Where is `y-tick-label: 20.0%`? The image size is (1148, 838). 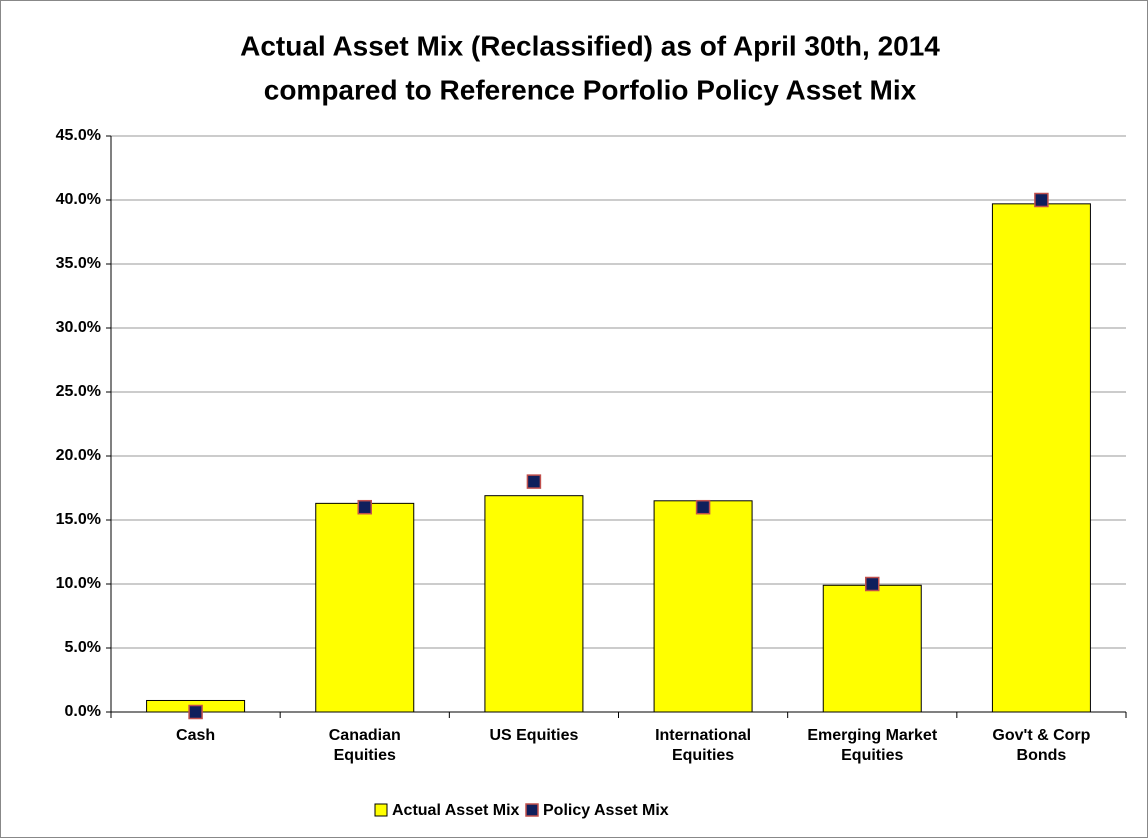
y-tick-label: 20.0% is located at coordinates (78, 455).